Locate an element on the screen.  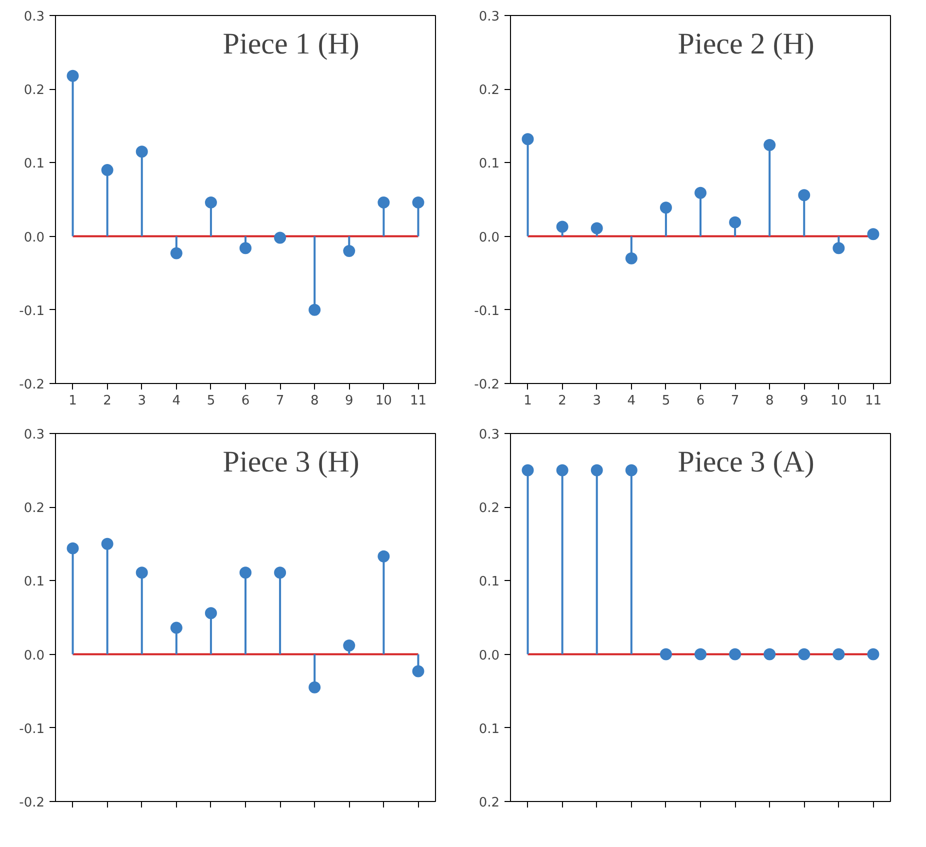
chart-title: Piece 3 (A) is located at coordinates (746, 462).